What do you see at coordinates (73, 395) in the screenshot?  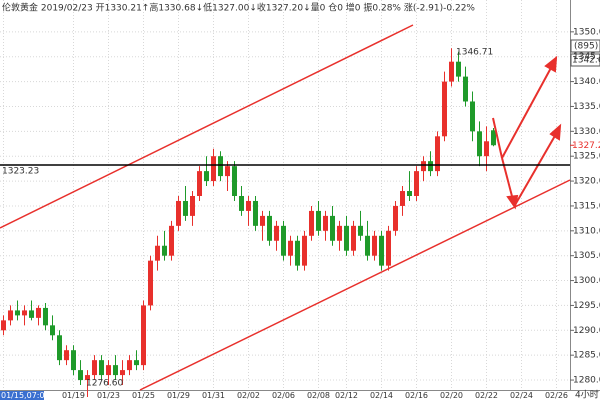 I see `x-tick-label: 01/19` at bounding box center [73, 395].